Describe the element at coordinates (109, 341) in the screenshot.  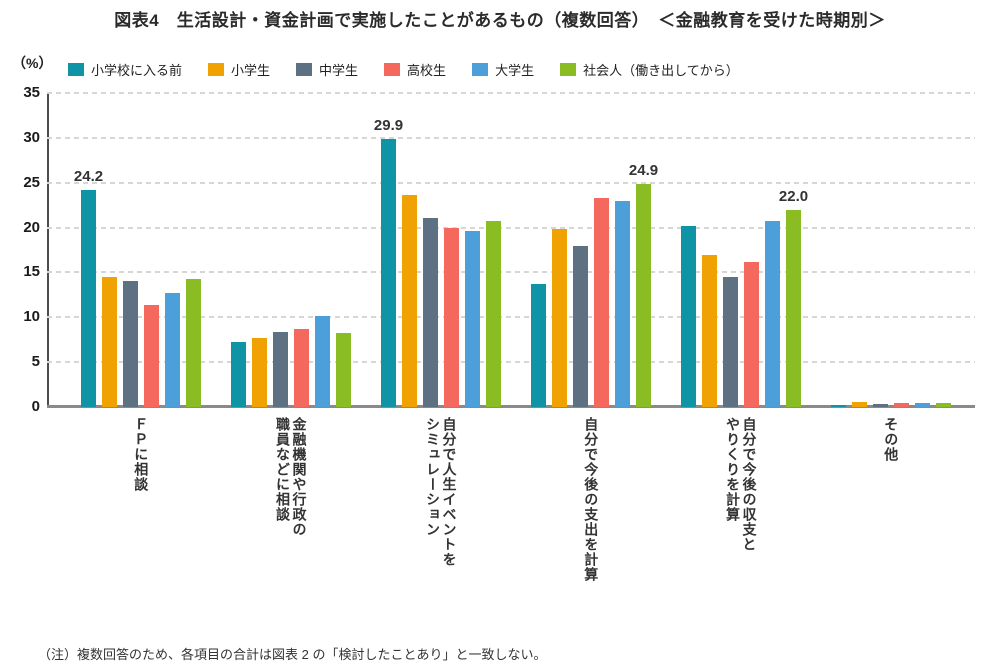
I see `bar-小学生-cat0` at that location.